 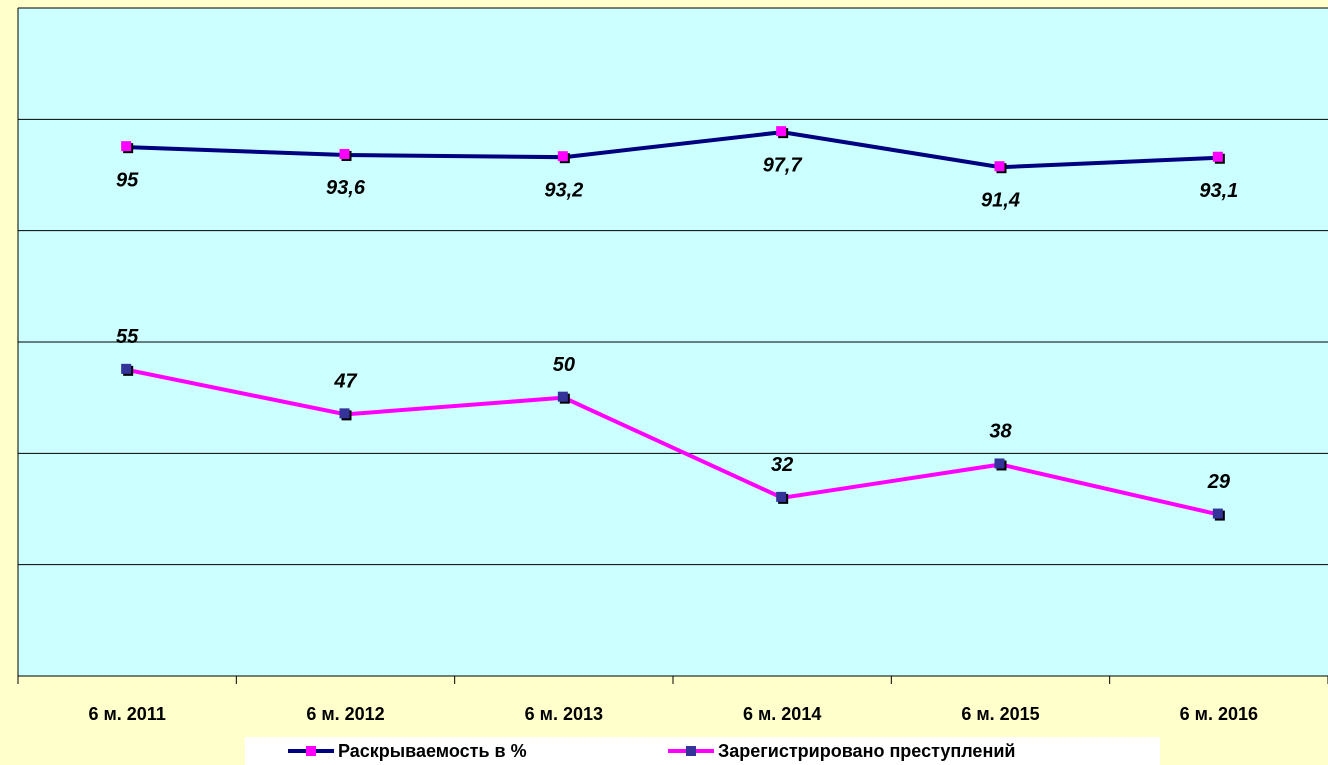 What do you see at coordinates (783, 165) in the screenshot?
I see `data-label: 97,7` at bounding box center [783, 165].